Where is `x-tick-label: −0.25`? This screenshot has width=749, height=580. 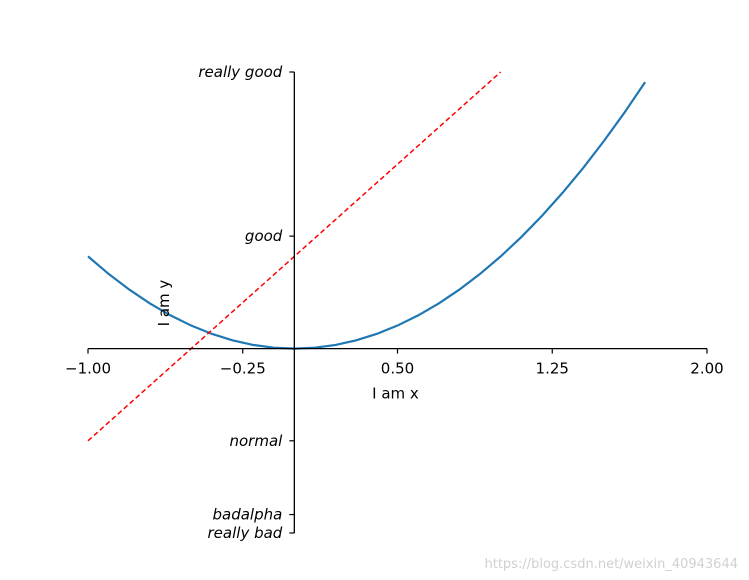 x-tick-label: −0.25 is located at coordinates (243, 369).